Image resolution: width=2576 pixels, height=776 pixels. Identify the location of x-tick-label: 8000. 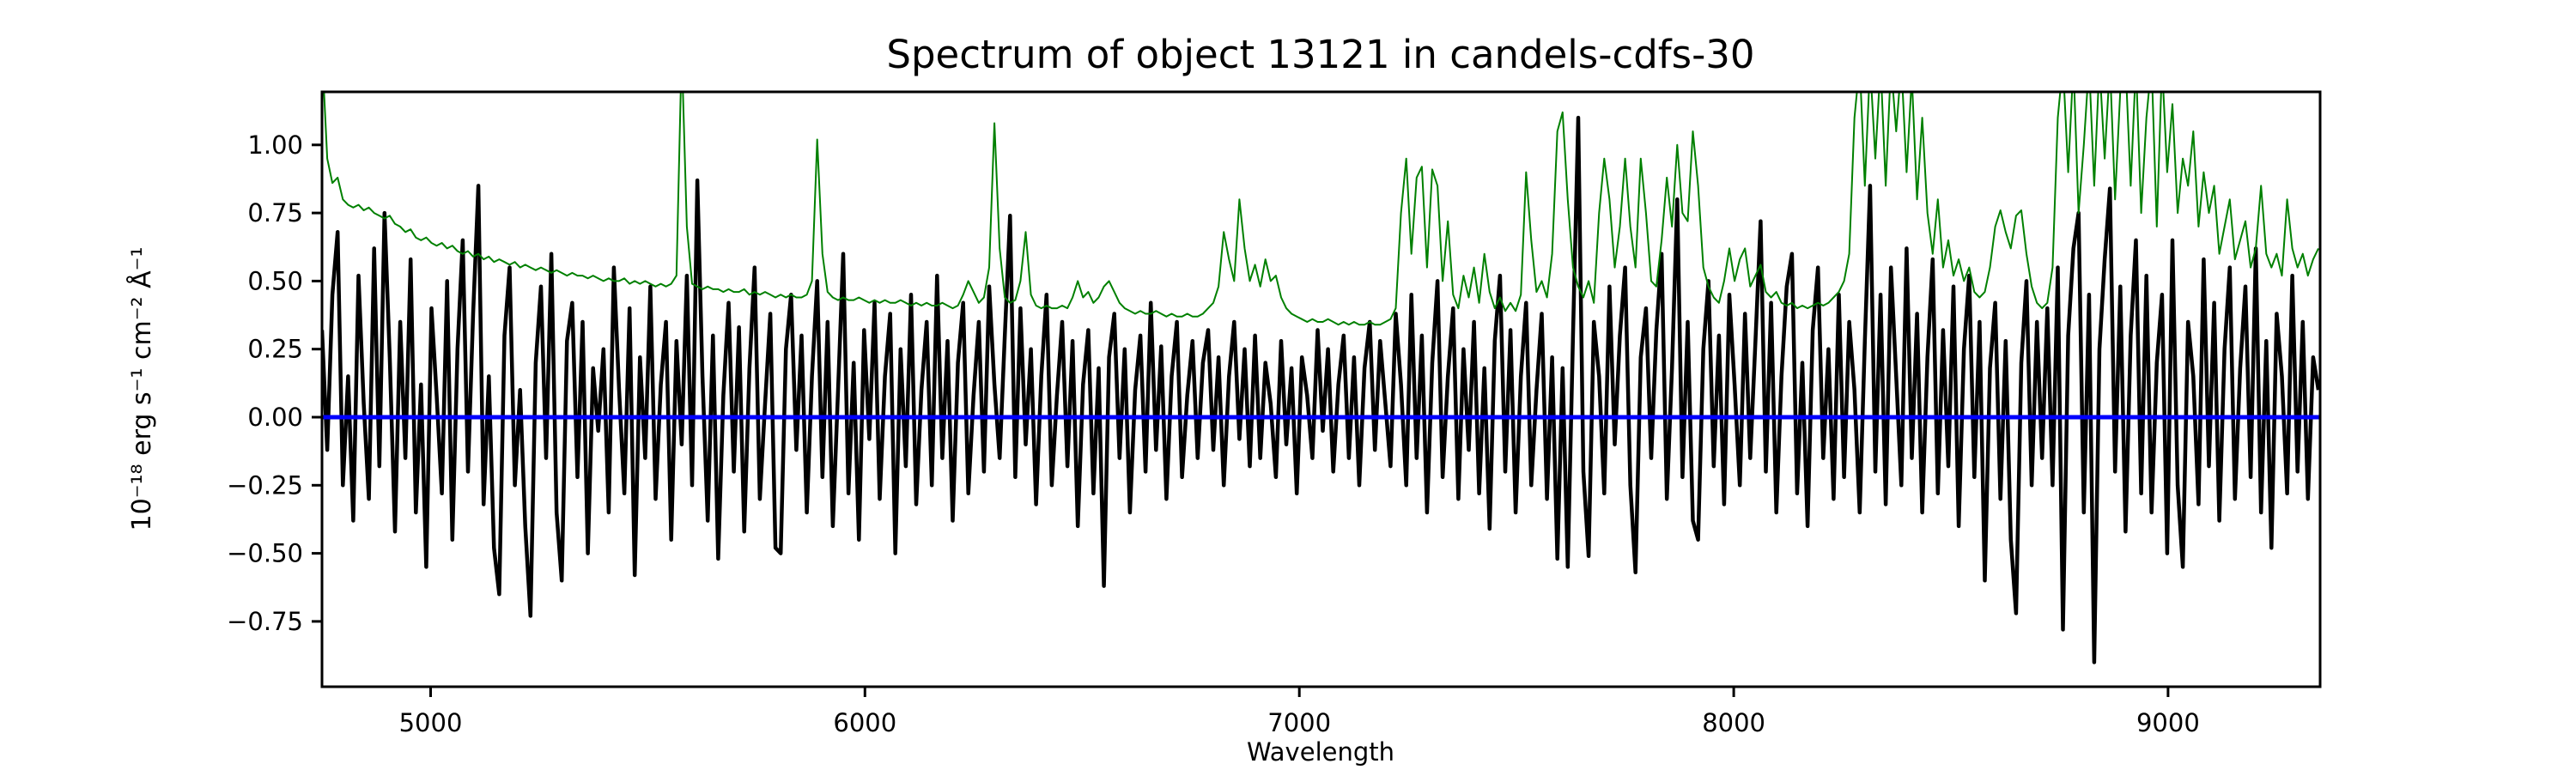
(1733, 722).